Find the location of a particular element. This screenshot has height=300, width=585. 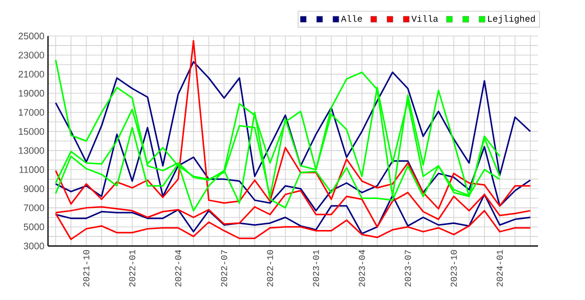

y-tick-label: 13000 is located at coordinates (31, 150).